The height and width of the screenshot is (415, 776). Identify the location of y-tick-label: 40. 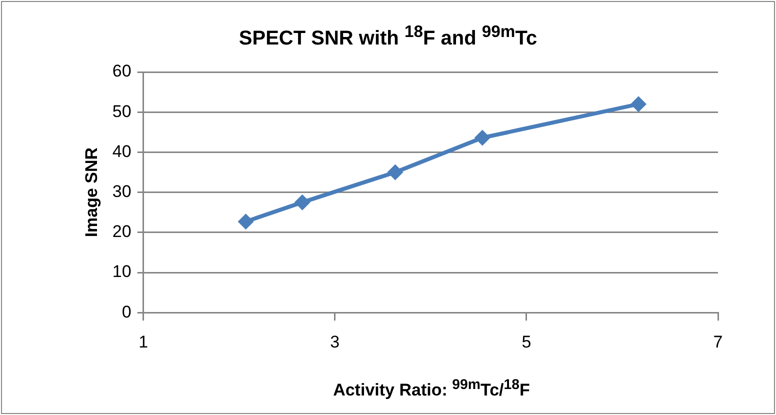
(122, 151).